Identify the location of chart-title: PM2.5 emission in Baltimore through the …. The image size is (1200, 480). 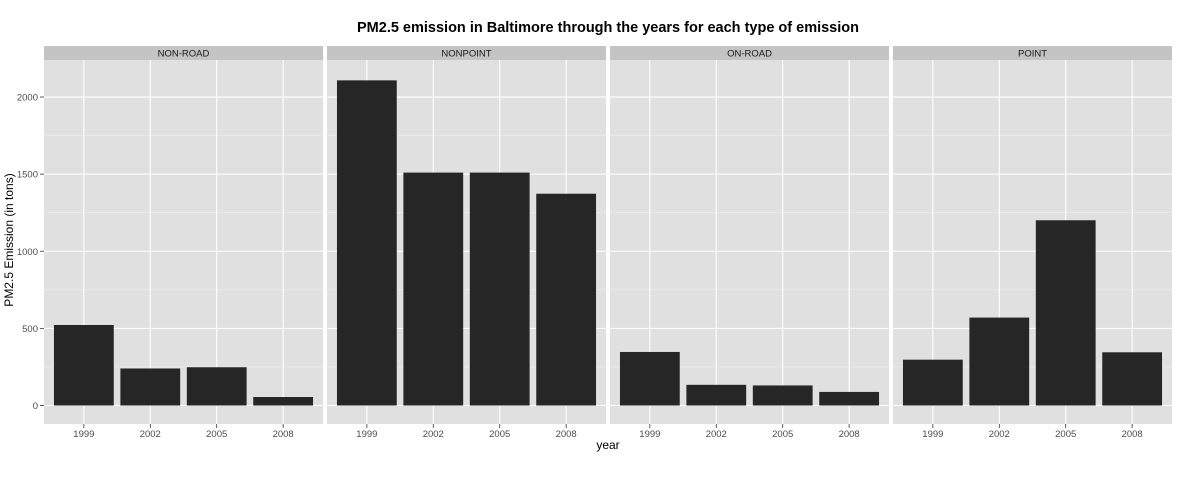
(608, 28).